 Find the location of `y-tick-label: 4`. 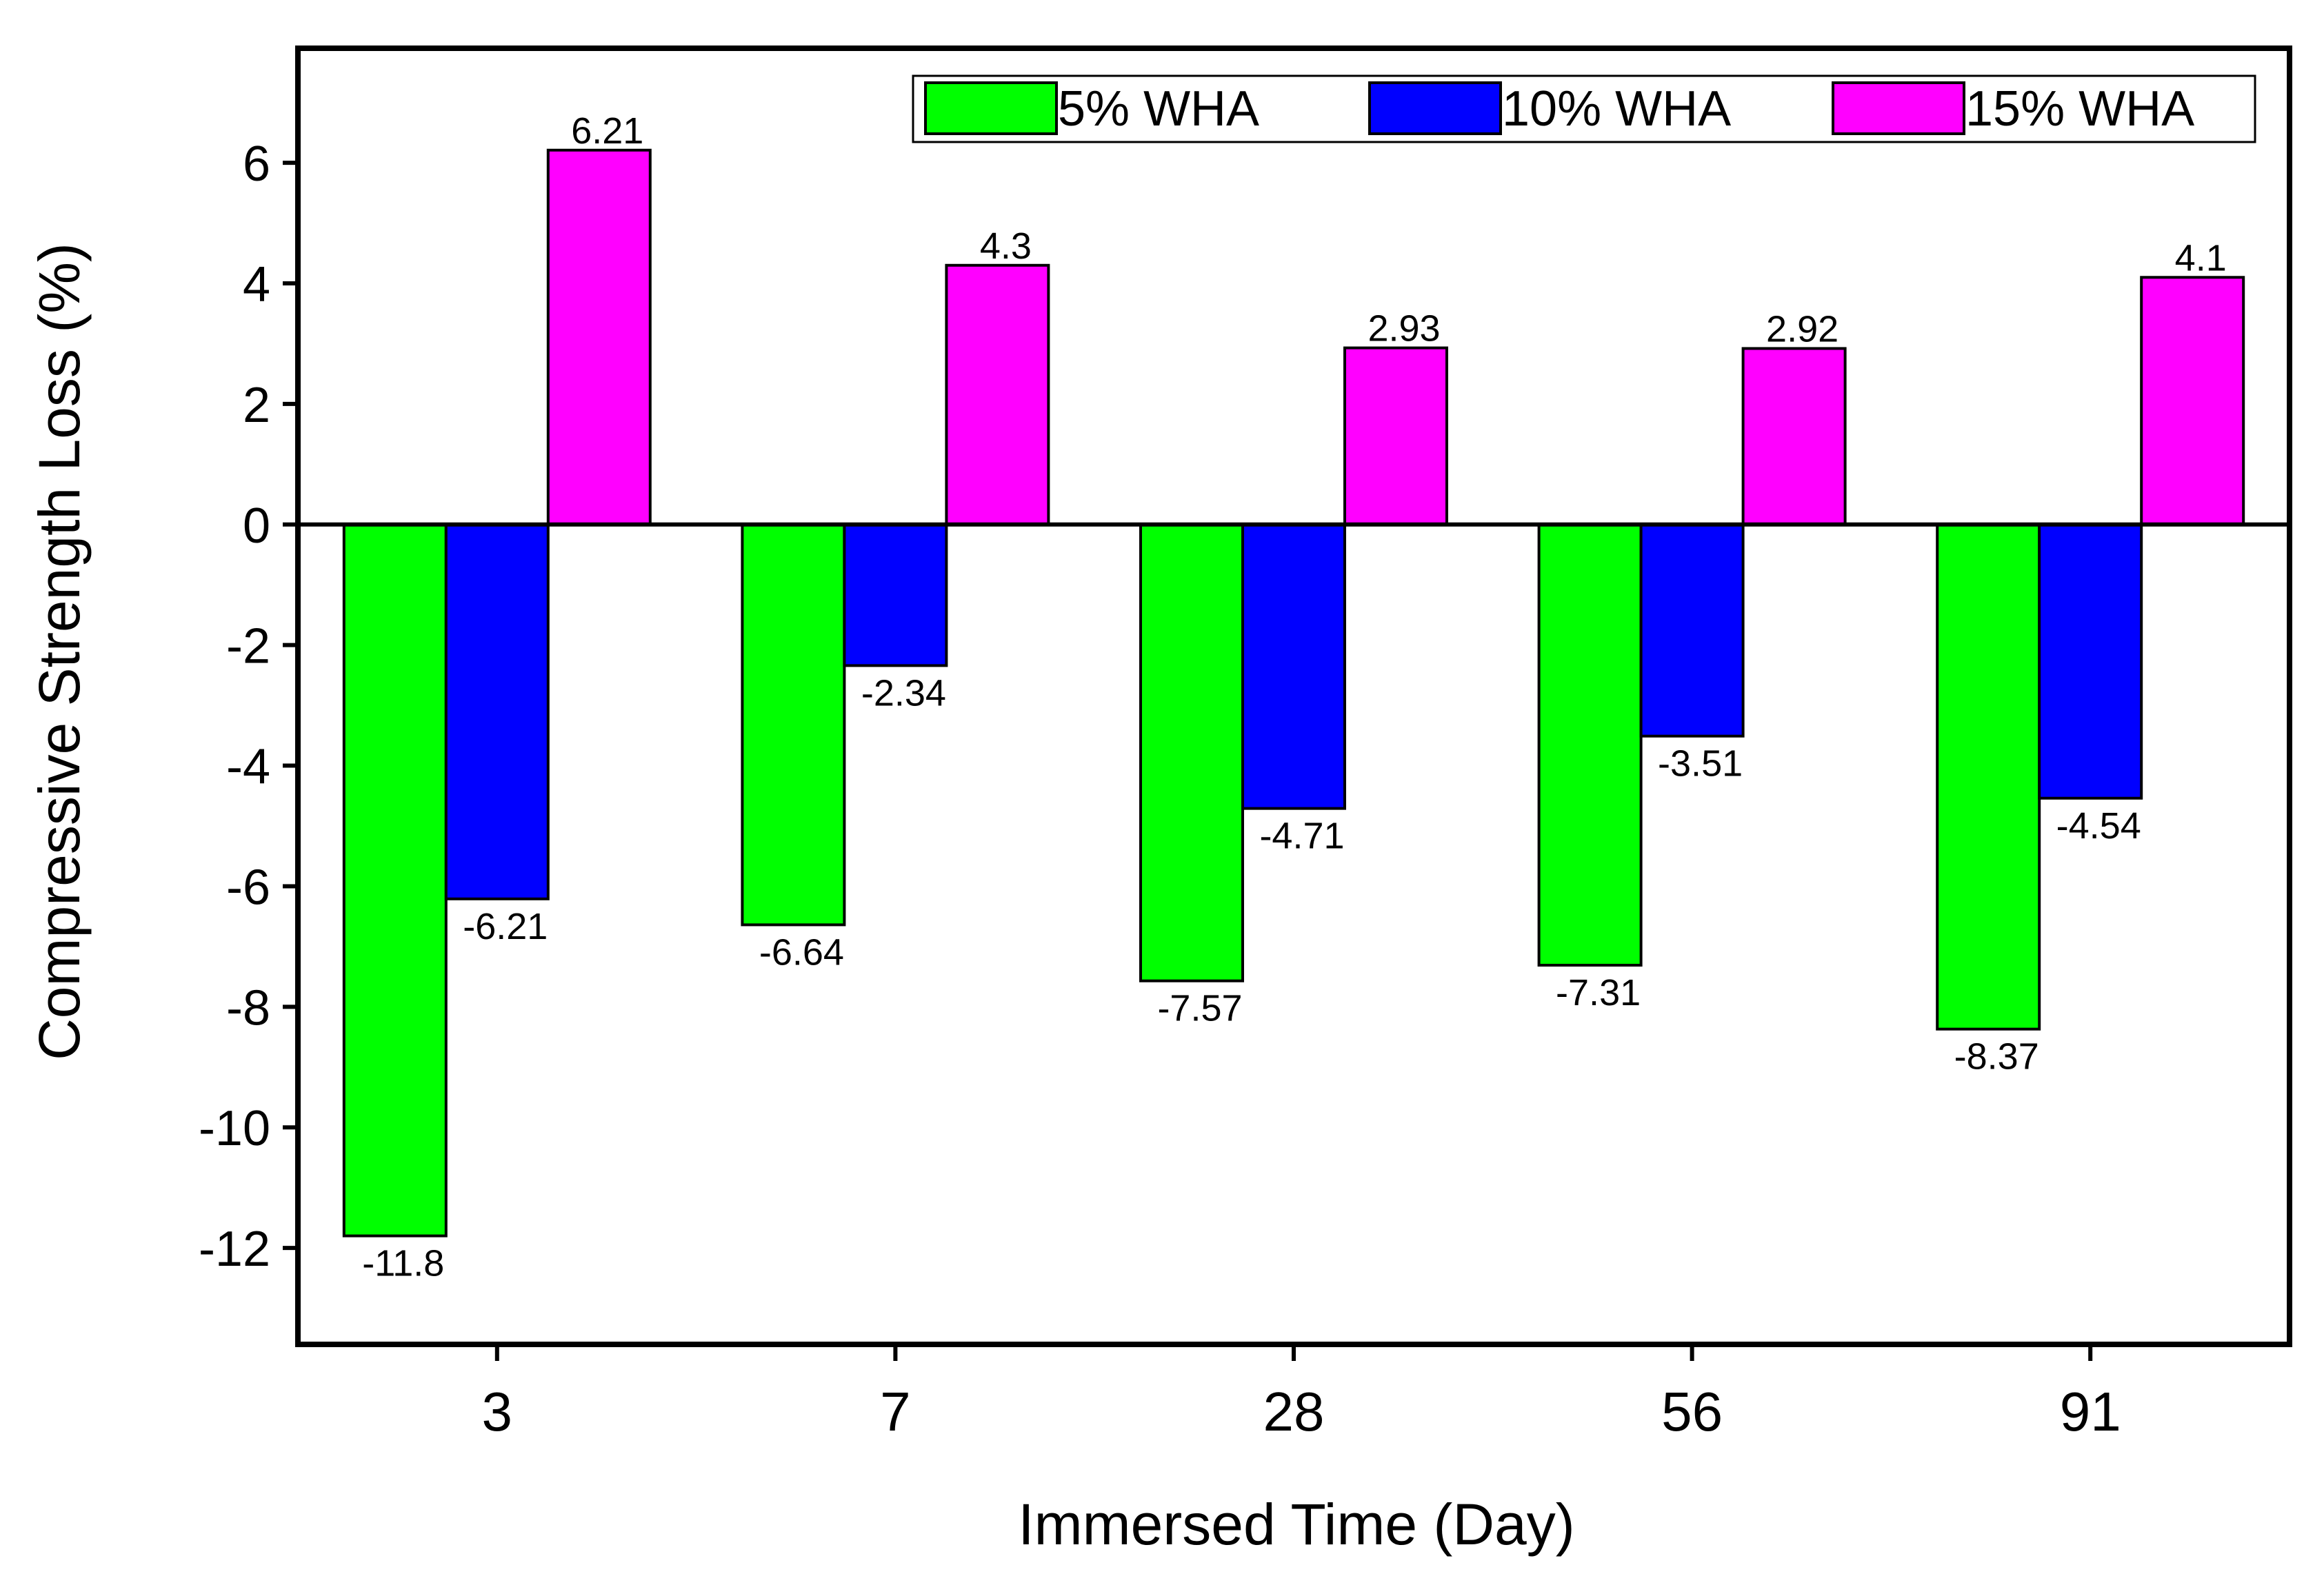

y-tick-label: 4 is located at coordinates (256, 284).